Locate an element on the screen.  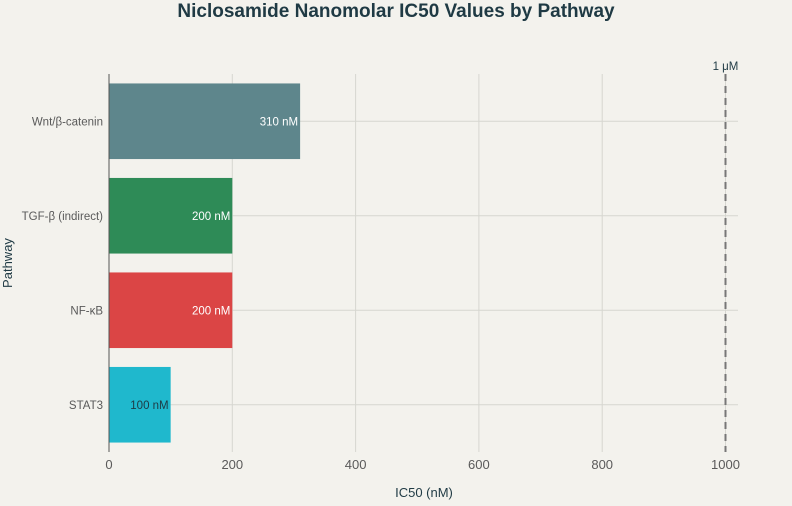
x-axis: 0 200 400 600 800 1000 is located at coordinates (422, 464).